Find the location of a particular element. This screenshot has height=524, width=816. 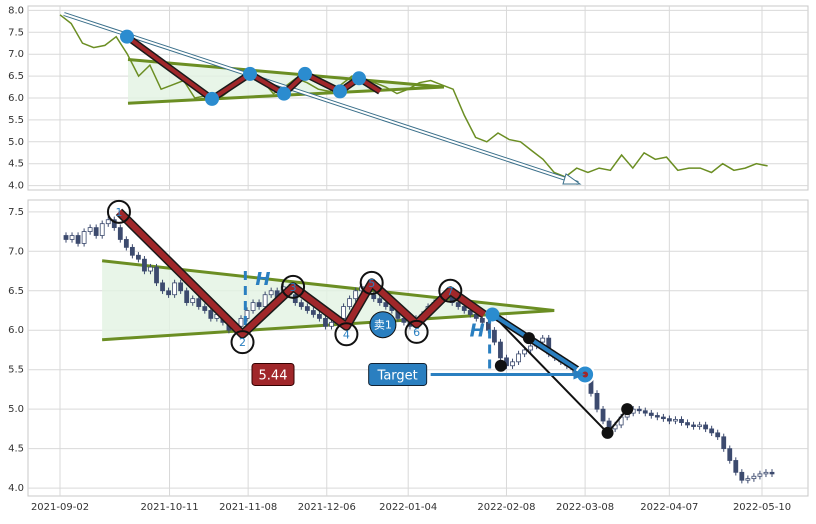

x-tick-label: 2021-09-02 is located at coordinates (60, 507).